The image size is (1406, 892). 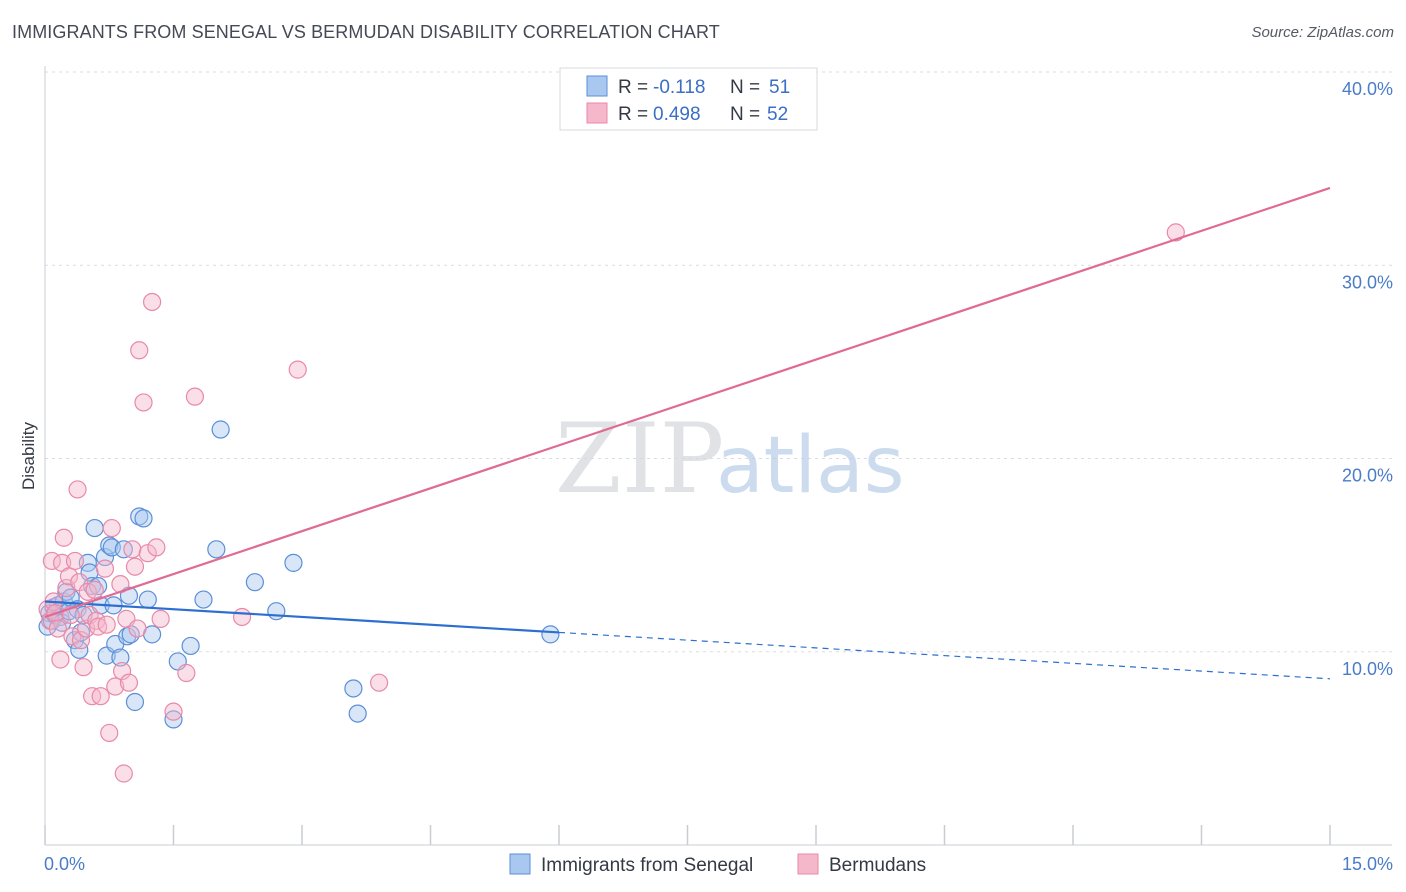 I want to click on legend-n-value-1: 51, so click(x=779, y=87).